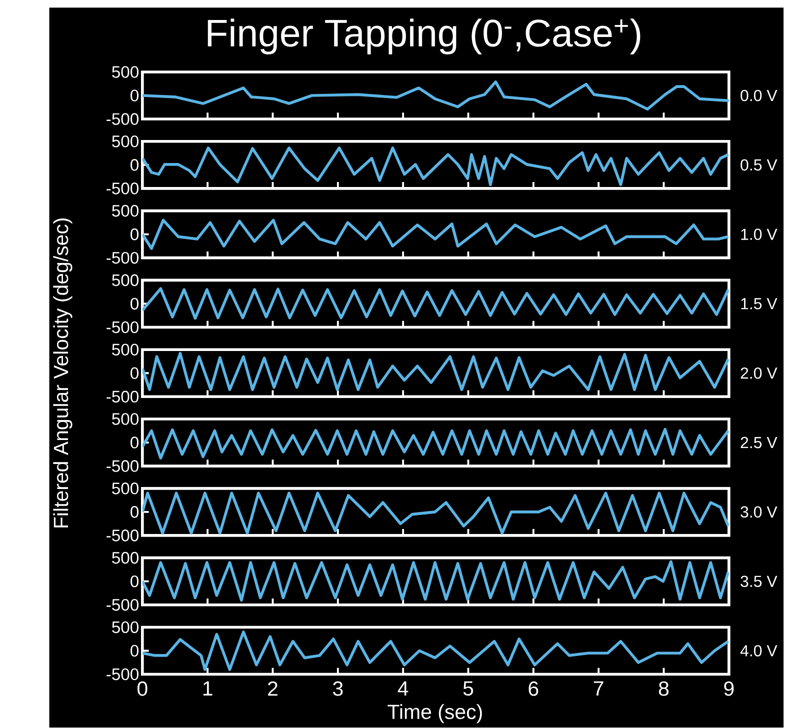 Image resolution: width=799 pixels, height=728 pixels. What do you see at coordinates (599, 689) in the screenshot?
I see `x-tick-label: 7` at bounding box center [599, 689].